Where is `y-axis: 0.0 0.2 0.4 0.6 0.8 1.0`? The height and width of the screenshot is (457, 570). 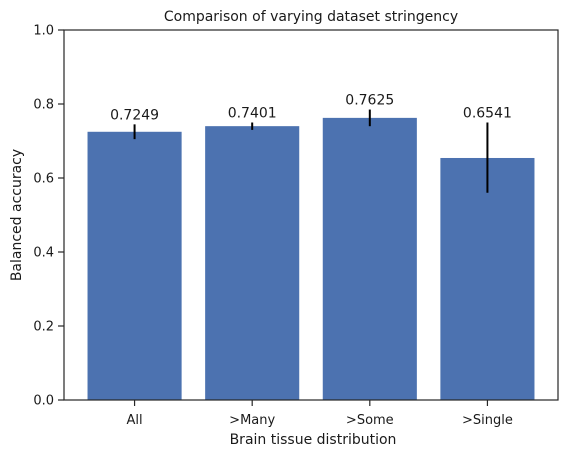 y-axis: 0.0 0.2 0.4 0.6 0.8 1.0 is located at coordinates (48, 216).